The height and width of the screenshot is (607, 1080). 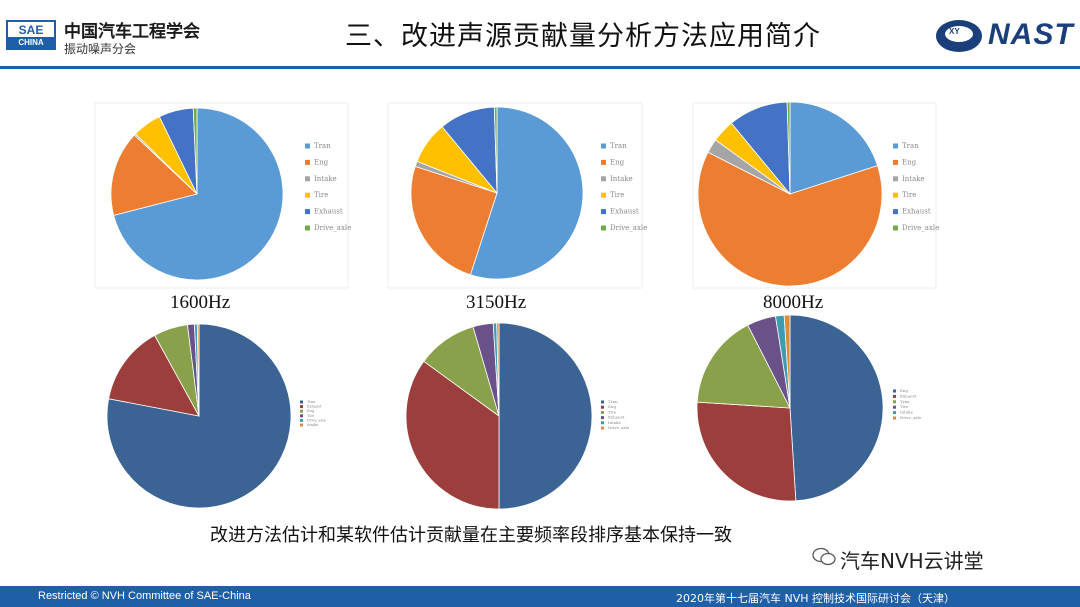 I want to click on header-divider, so click(x=540, y=67).